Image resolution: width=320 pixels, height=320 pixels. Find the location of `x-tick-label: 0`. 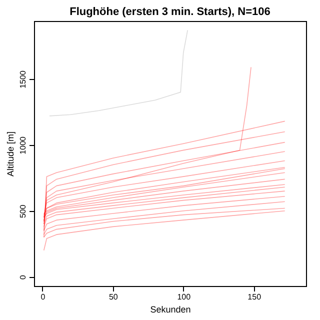

x-tick-label: 0 is located at coordinates (43, 297).